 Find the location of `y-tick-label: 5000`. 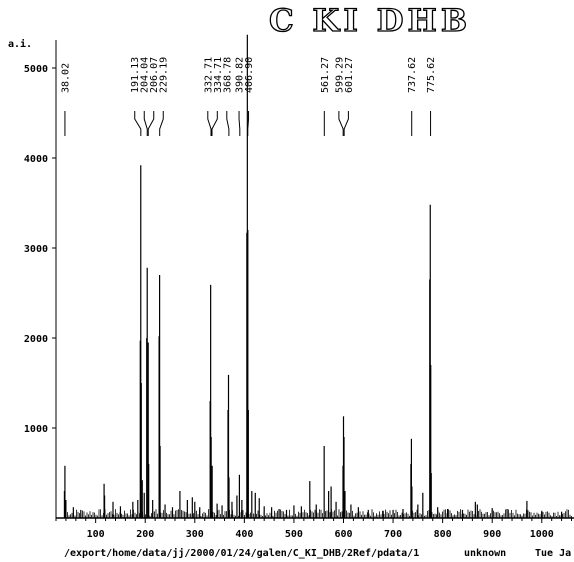

y-tick-label: 5000 is located at coordinates (36, 69).